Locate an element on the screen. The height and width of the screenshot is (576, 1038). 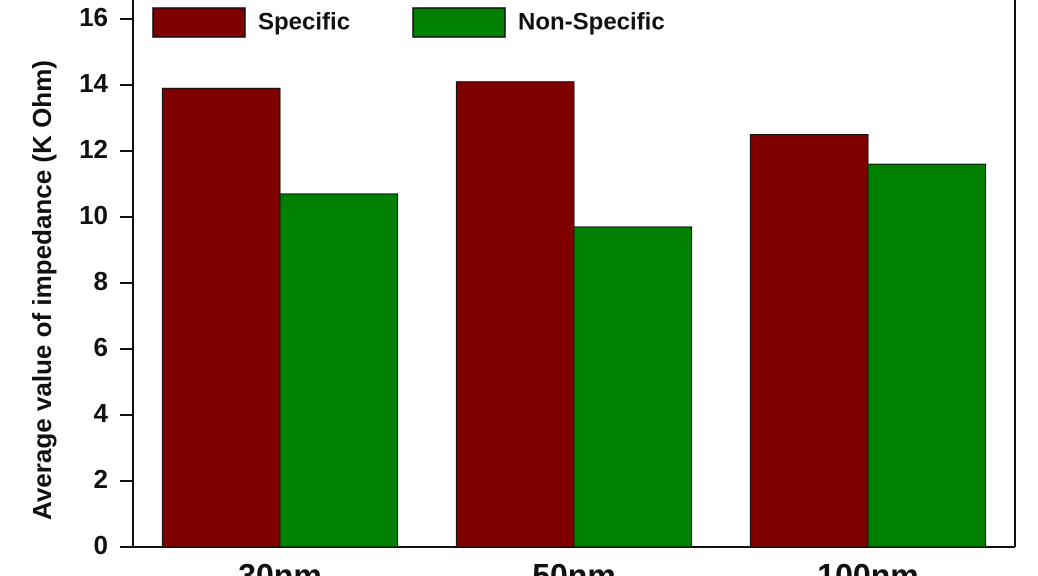
y-tick-label: 10 is located at coordinates (93, 215).